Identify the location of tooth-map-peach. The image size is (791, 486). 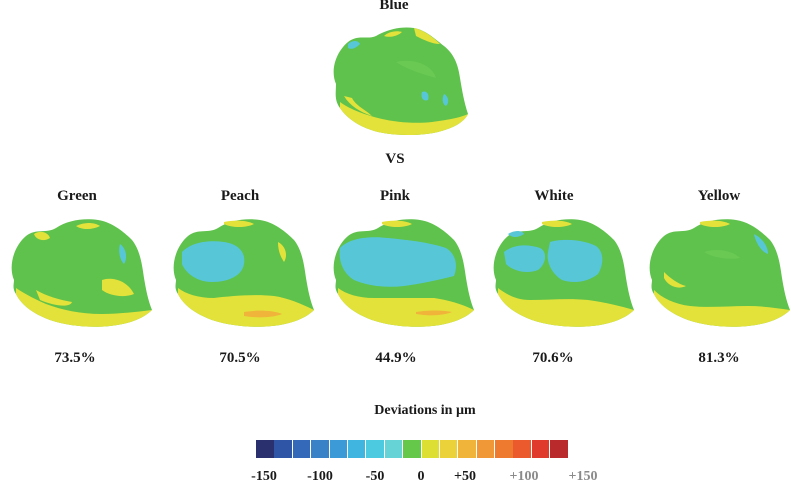
(243, 273).